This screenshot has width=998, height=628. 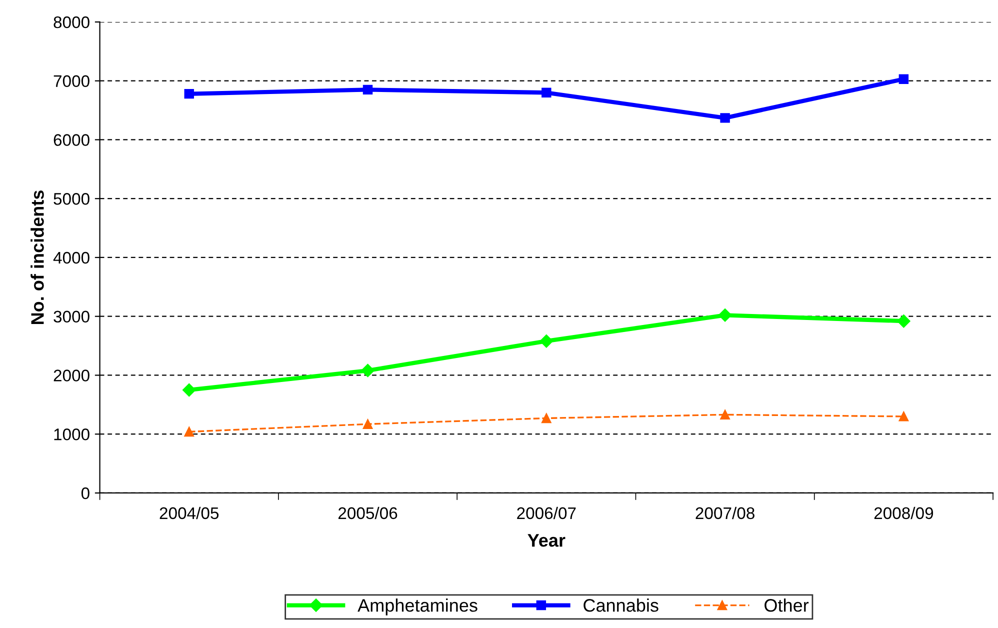 What do you see at coordinates (72, 376) in the screenshot?
I see `y-tick-label: 2000` at bounding box center [72, 376].